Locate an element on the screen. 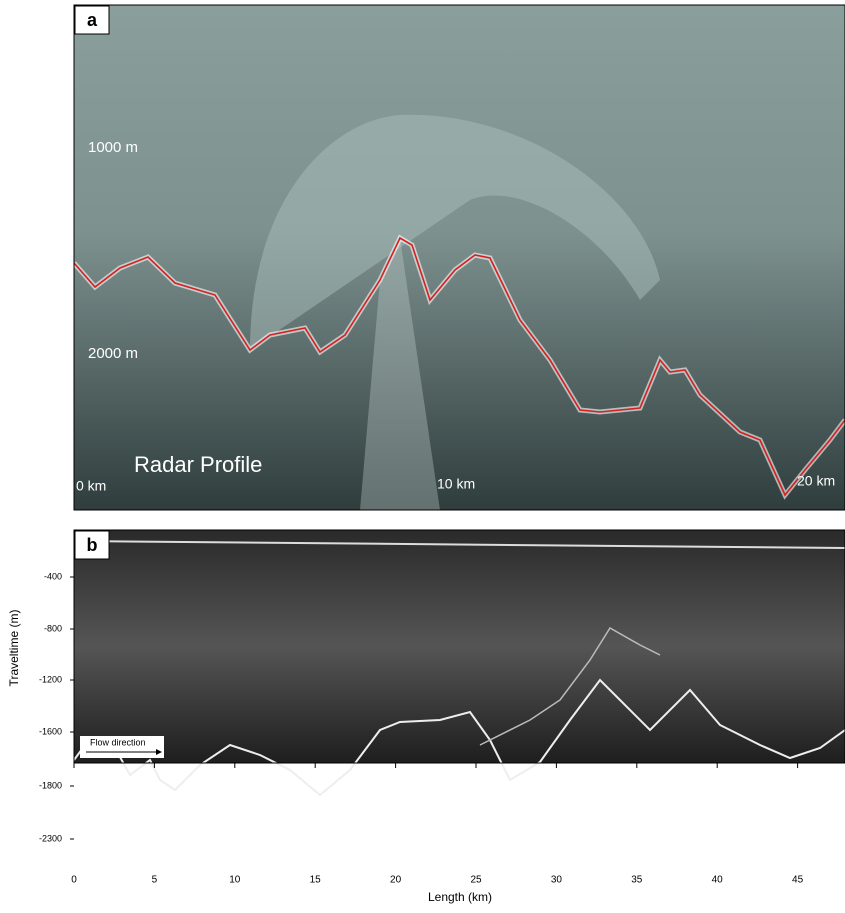  depth-label: 2000 m is located at coordinates (113, 353).